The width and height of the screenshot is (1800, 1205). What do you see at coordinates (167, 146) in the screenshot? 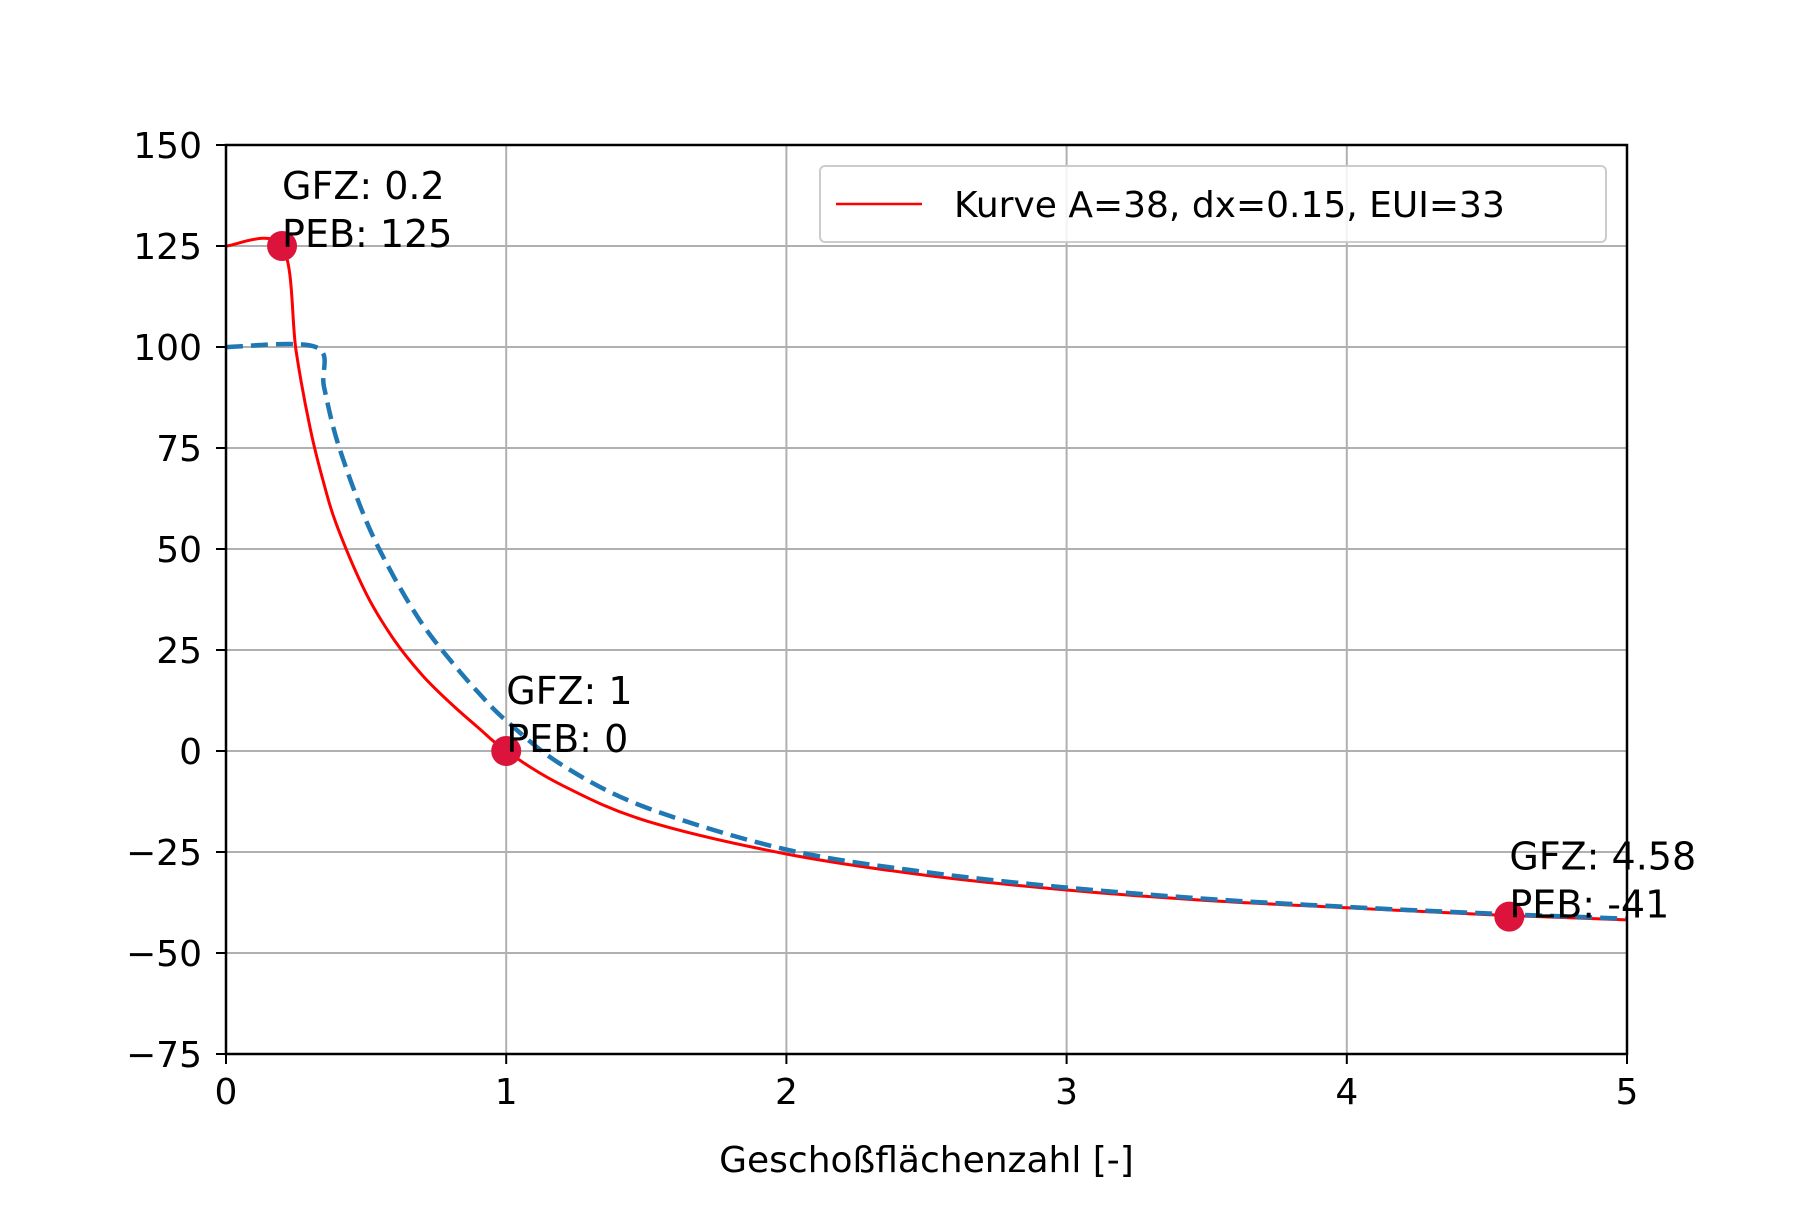
I see `y-tick-label: 150` at bounding box center [167, 146].